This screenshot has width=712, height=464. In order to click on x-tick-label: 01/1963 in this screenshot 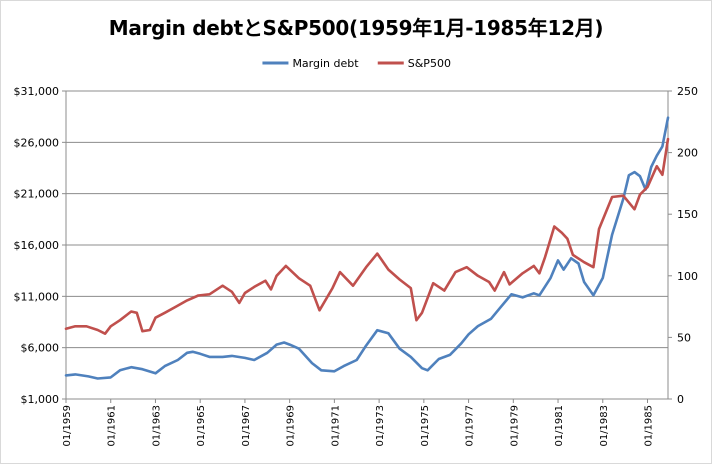, I will do `click(156, 426)`.